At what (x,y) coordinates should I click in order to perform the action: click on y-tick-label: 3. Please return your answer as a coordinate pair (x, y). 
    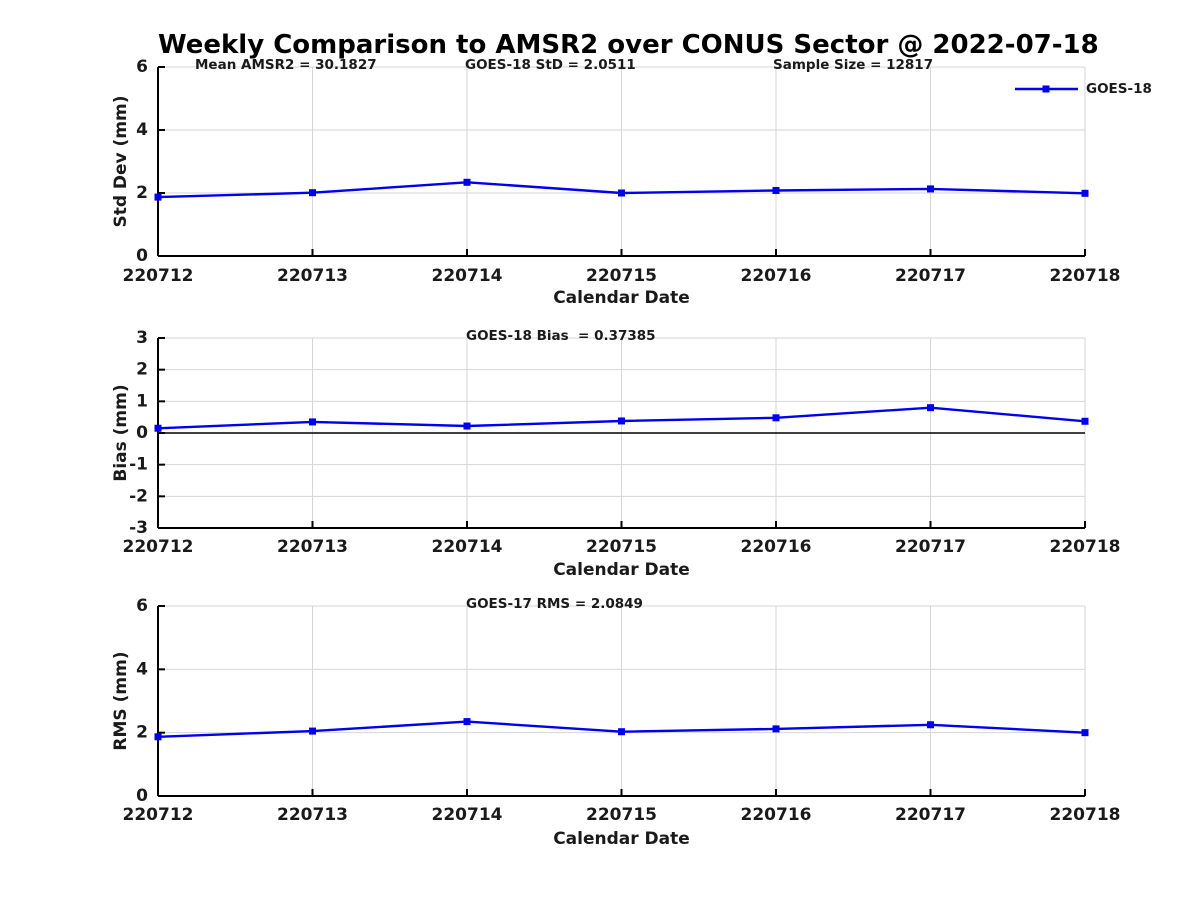
    Looking at the image, I should click on (142, 338).